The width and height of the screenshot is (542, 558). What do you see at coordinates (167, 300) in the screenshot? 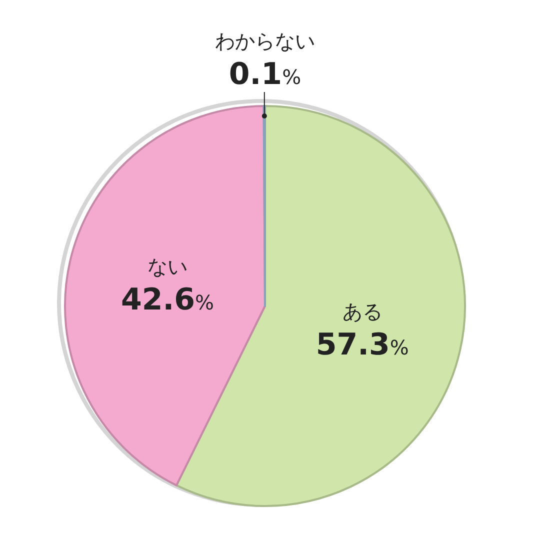
I see `data-label: 42.6%` at bounding box center [167, 300].